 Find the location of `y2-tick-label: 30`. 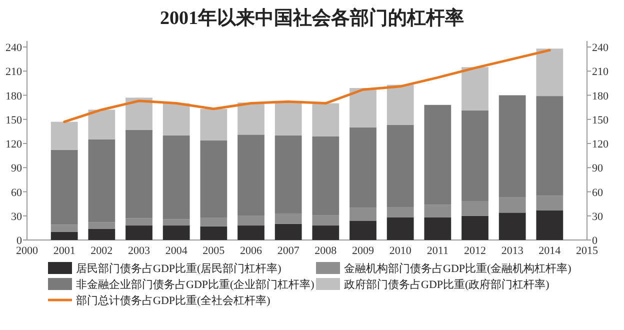

y2-tick-label: 30 is located at coordinates (598, 216).